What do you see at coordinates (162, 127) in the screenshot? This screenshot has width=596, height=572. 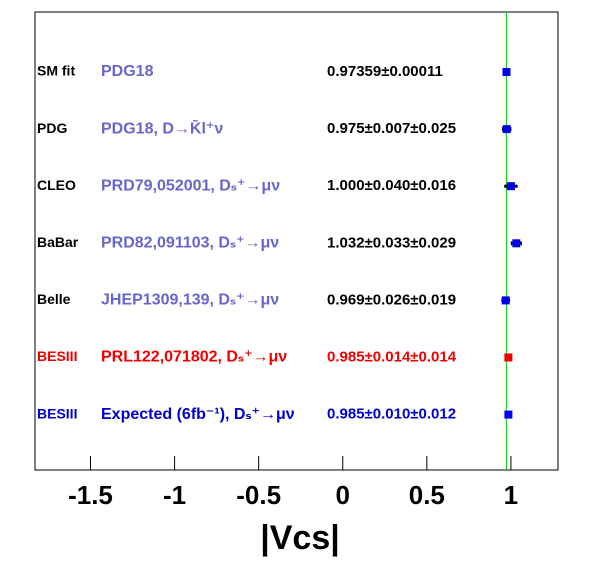 I see `reference-label: PDG18, D→K̄l⁺ν` at bounding box center [162, 127].